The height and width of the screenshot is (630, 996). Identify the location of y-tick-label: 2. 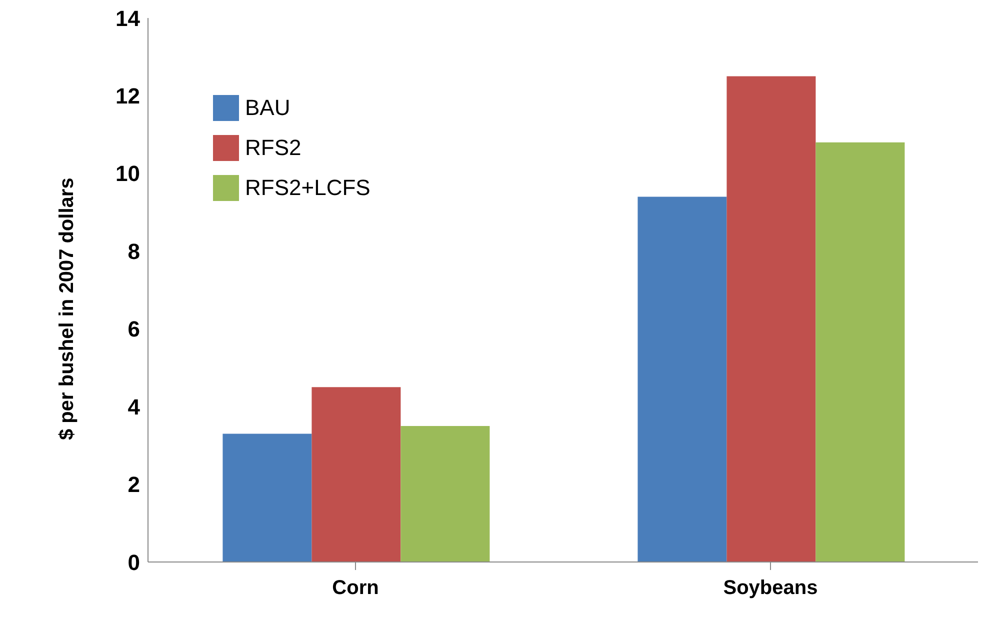
(134, 485).